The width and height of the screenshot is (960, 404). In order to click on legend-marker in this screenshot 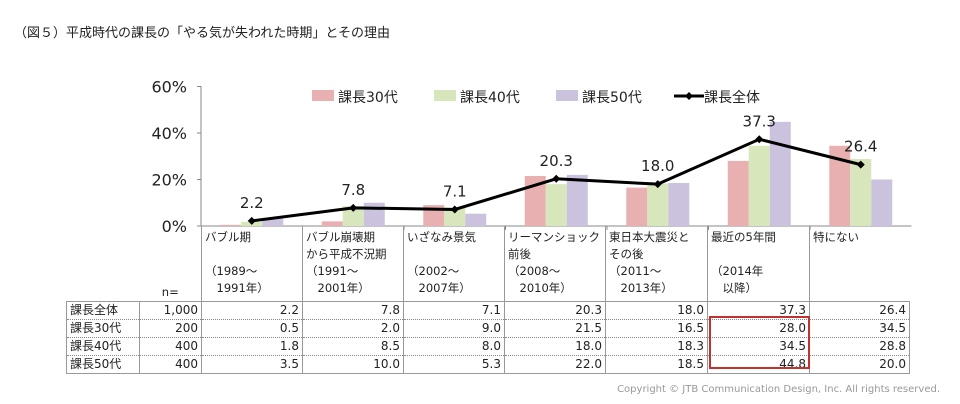, I will do `click(689, 96)`.